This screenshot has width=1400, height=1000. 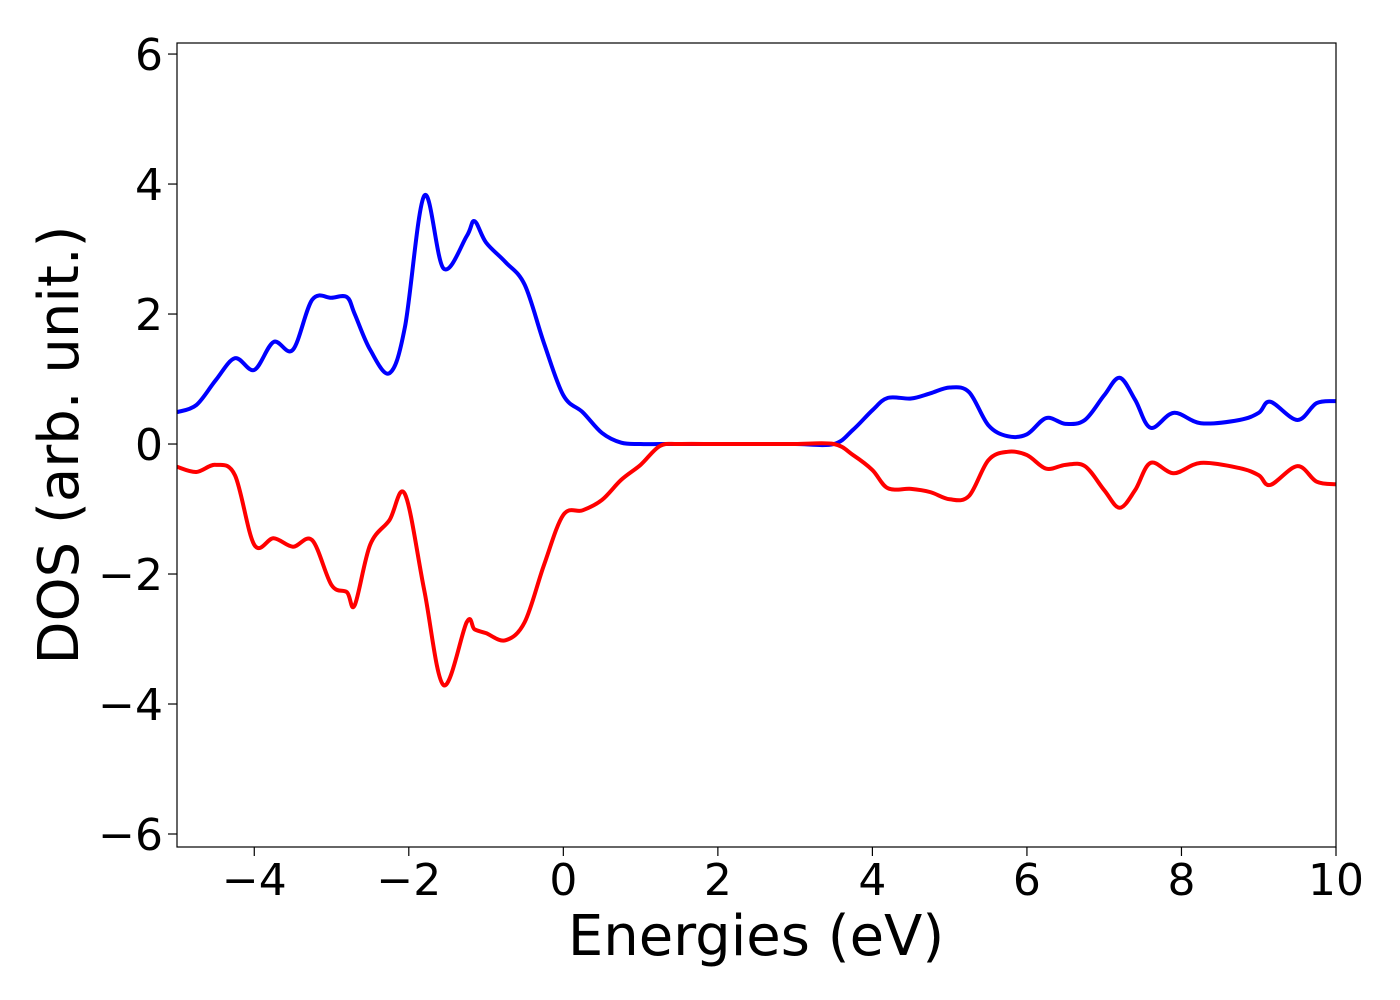 I want to click on x-axis-label: Energies (eV), so click(x=756, y=936).